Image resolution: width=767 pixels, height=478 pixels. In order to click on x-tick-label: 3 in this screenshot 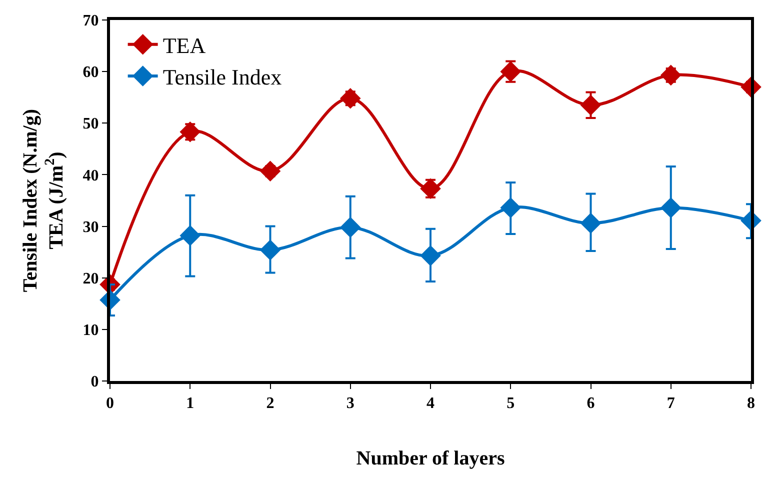, I will do `click(350, 403)`.